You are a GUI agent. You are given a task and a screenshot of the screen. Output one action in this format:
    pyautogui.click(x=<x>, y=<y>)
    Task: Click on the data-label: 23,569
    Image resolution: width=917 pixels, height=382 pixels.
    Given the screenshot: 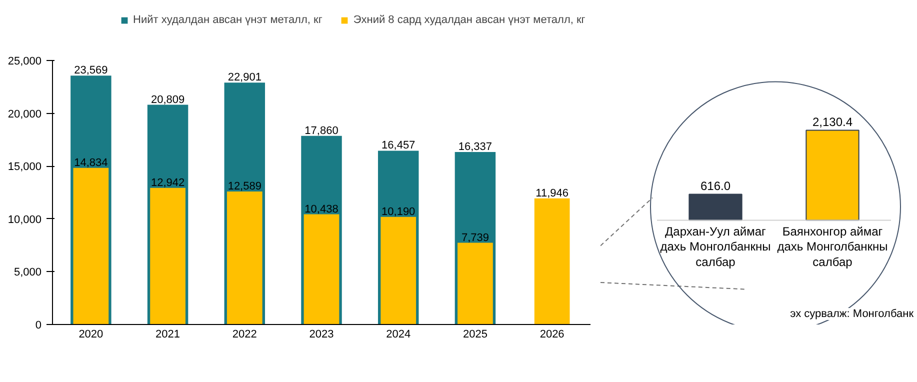 What is the action you would take?
    pyautogui.click(x=91, y=70)
    